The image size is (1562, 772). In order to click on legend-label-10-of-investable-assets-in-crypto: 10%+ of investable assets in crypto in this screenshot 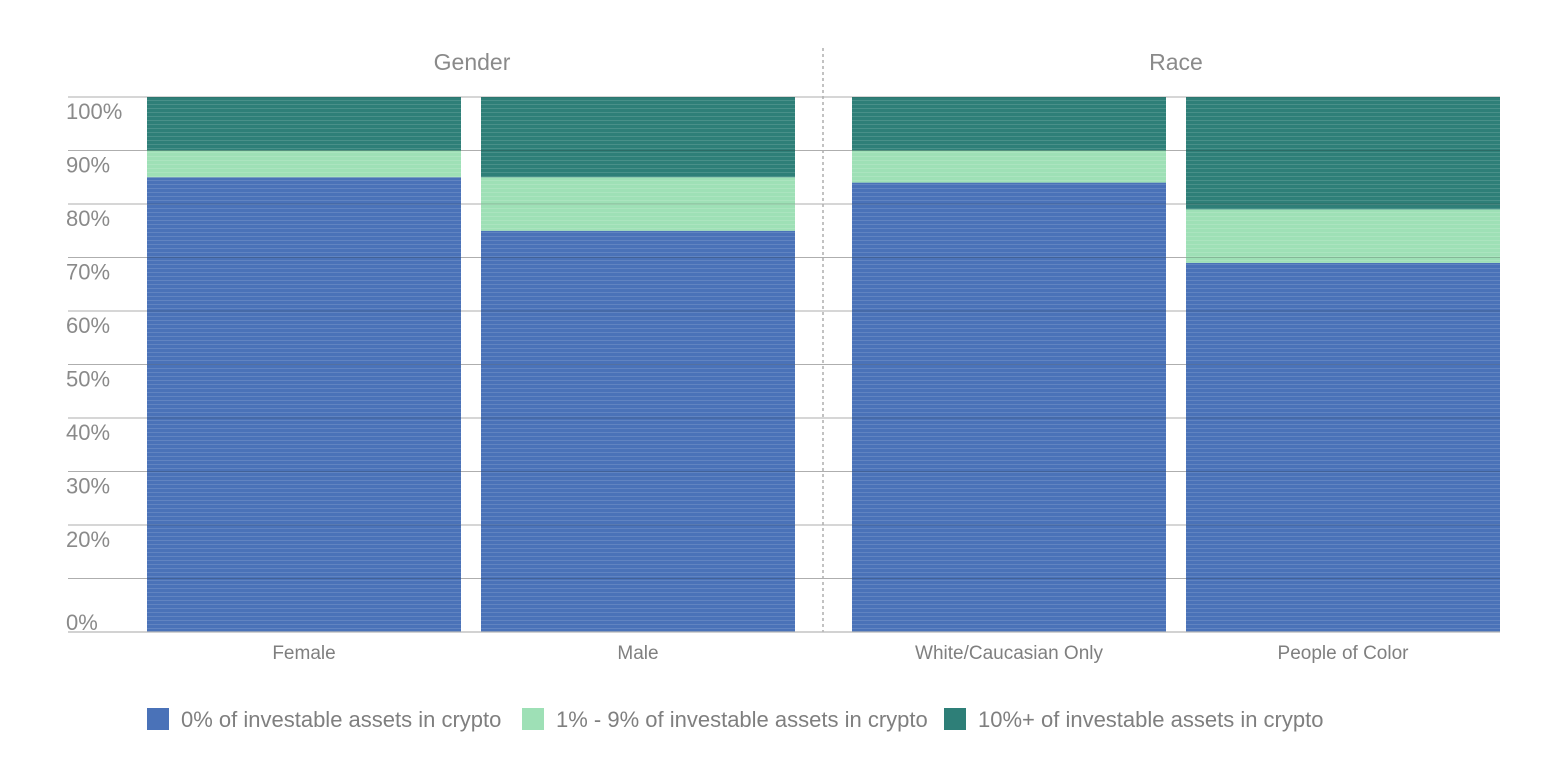, I will do `click(1150, 719)`.